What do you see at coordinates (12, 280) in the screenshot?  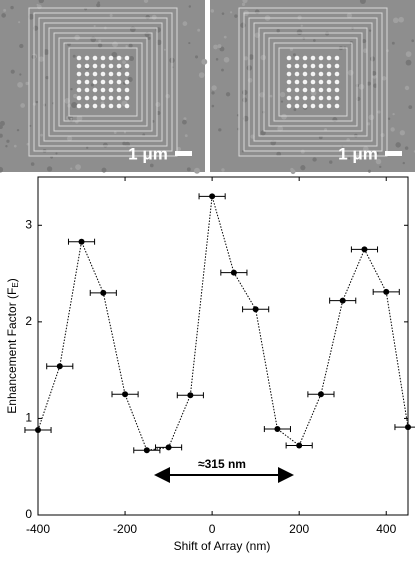 I see `y-label-end: )` at bounding box center [12, 280].